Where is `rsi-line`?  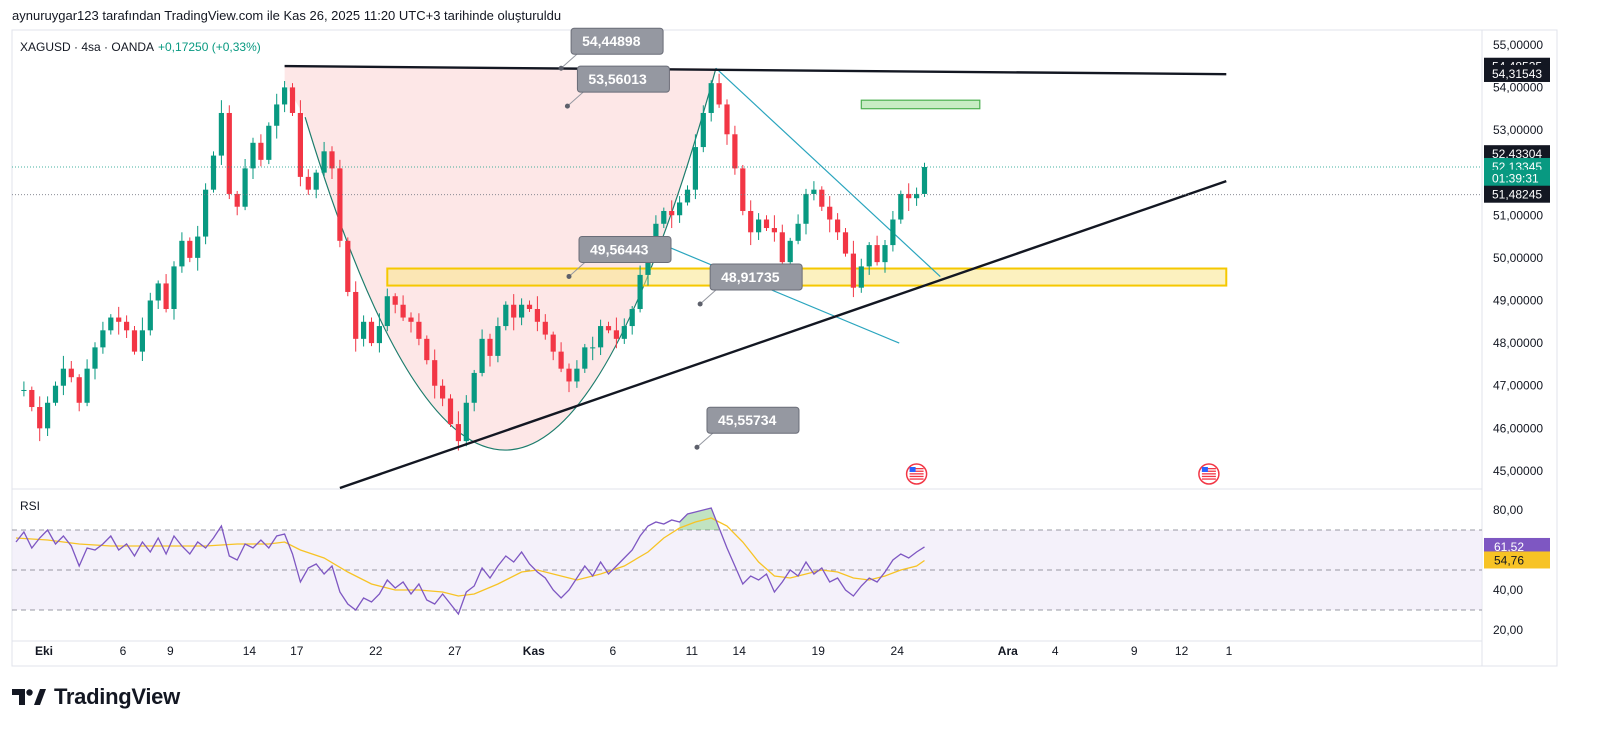 rsi-line is located at coordinates (470, 561).